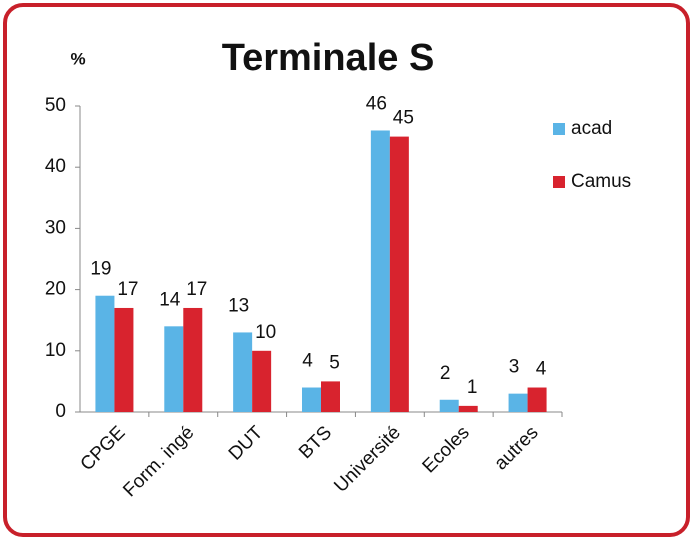  Describe the element at coordinates (60, 411) in the screenshot. I see `y-tick-label: 0` at that location.